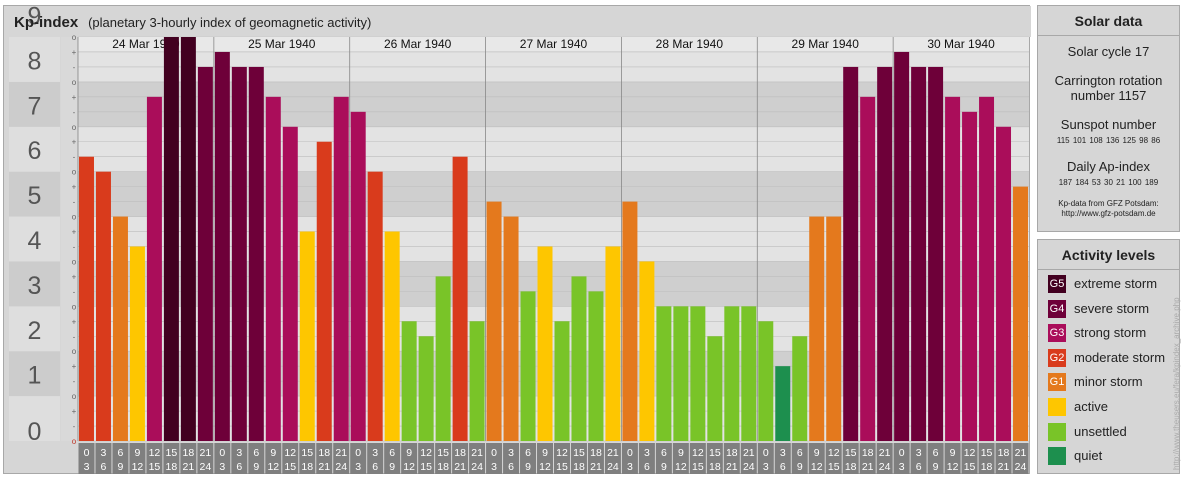  Describe the element at coordinates (494, 467) in the screenshot. I see `x-tick-end: 3` at that location.